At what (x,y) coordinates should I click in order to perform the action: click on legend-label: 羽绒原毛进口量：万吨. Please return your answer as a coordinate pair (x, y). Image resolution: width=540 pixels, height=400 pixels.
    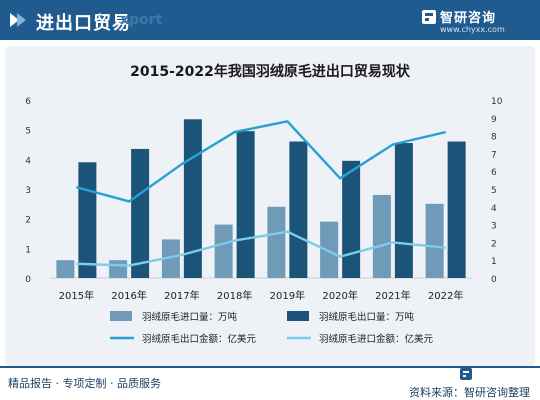
    Looking at the image, I should click on (190, 317).